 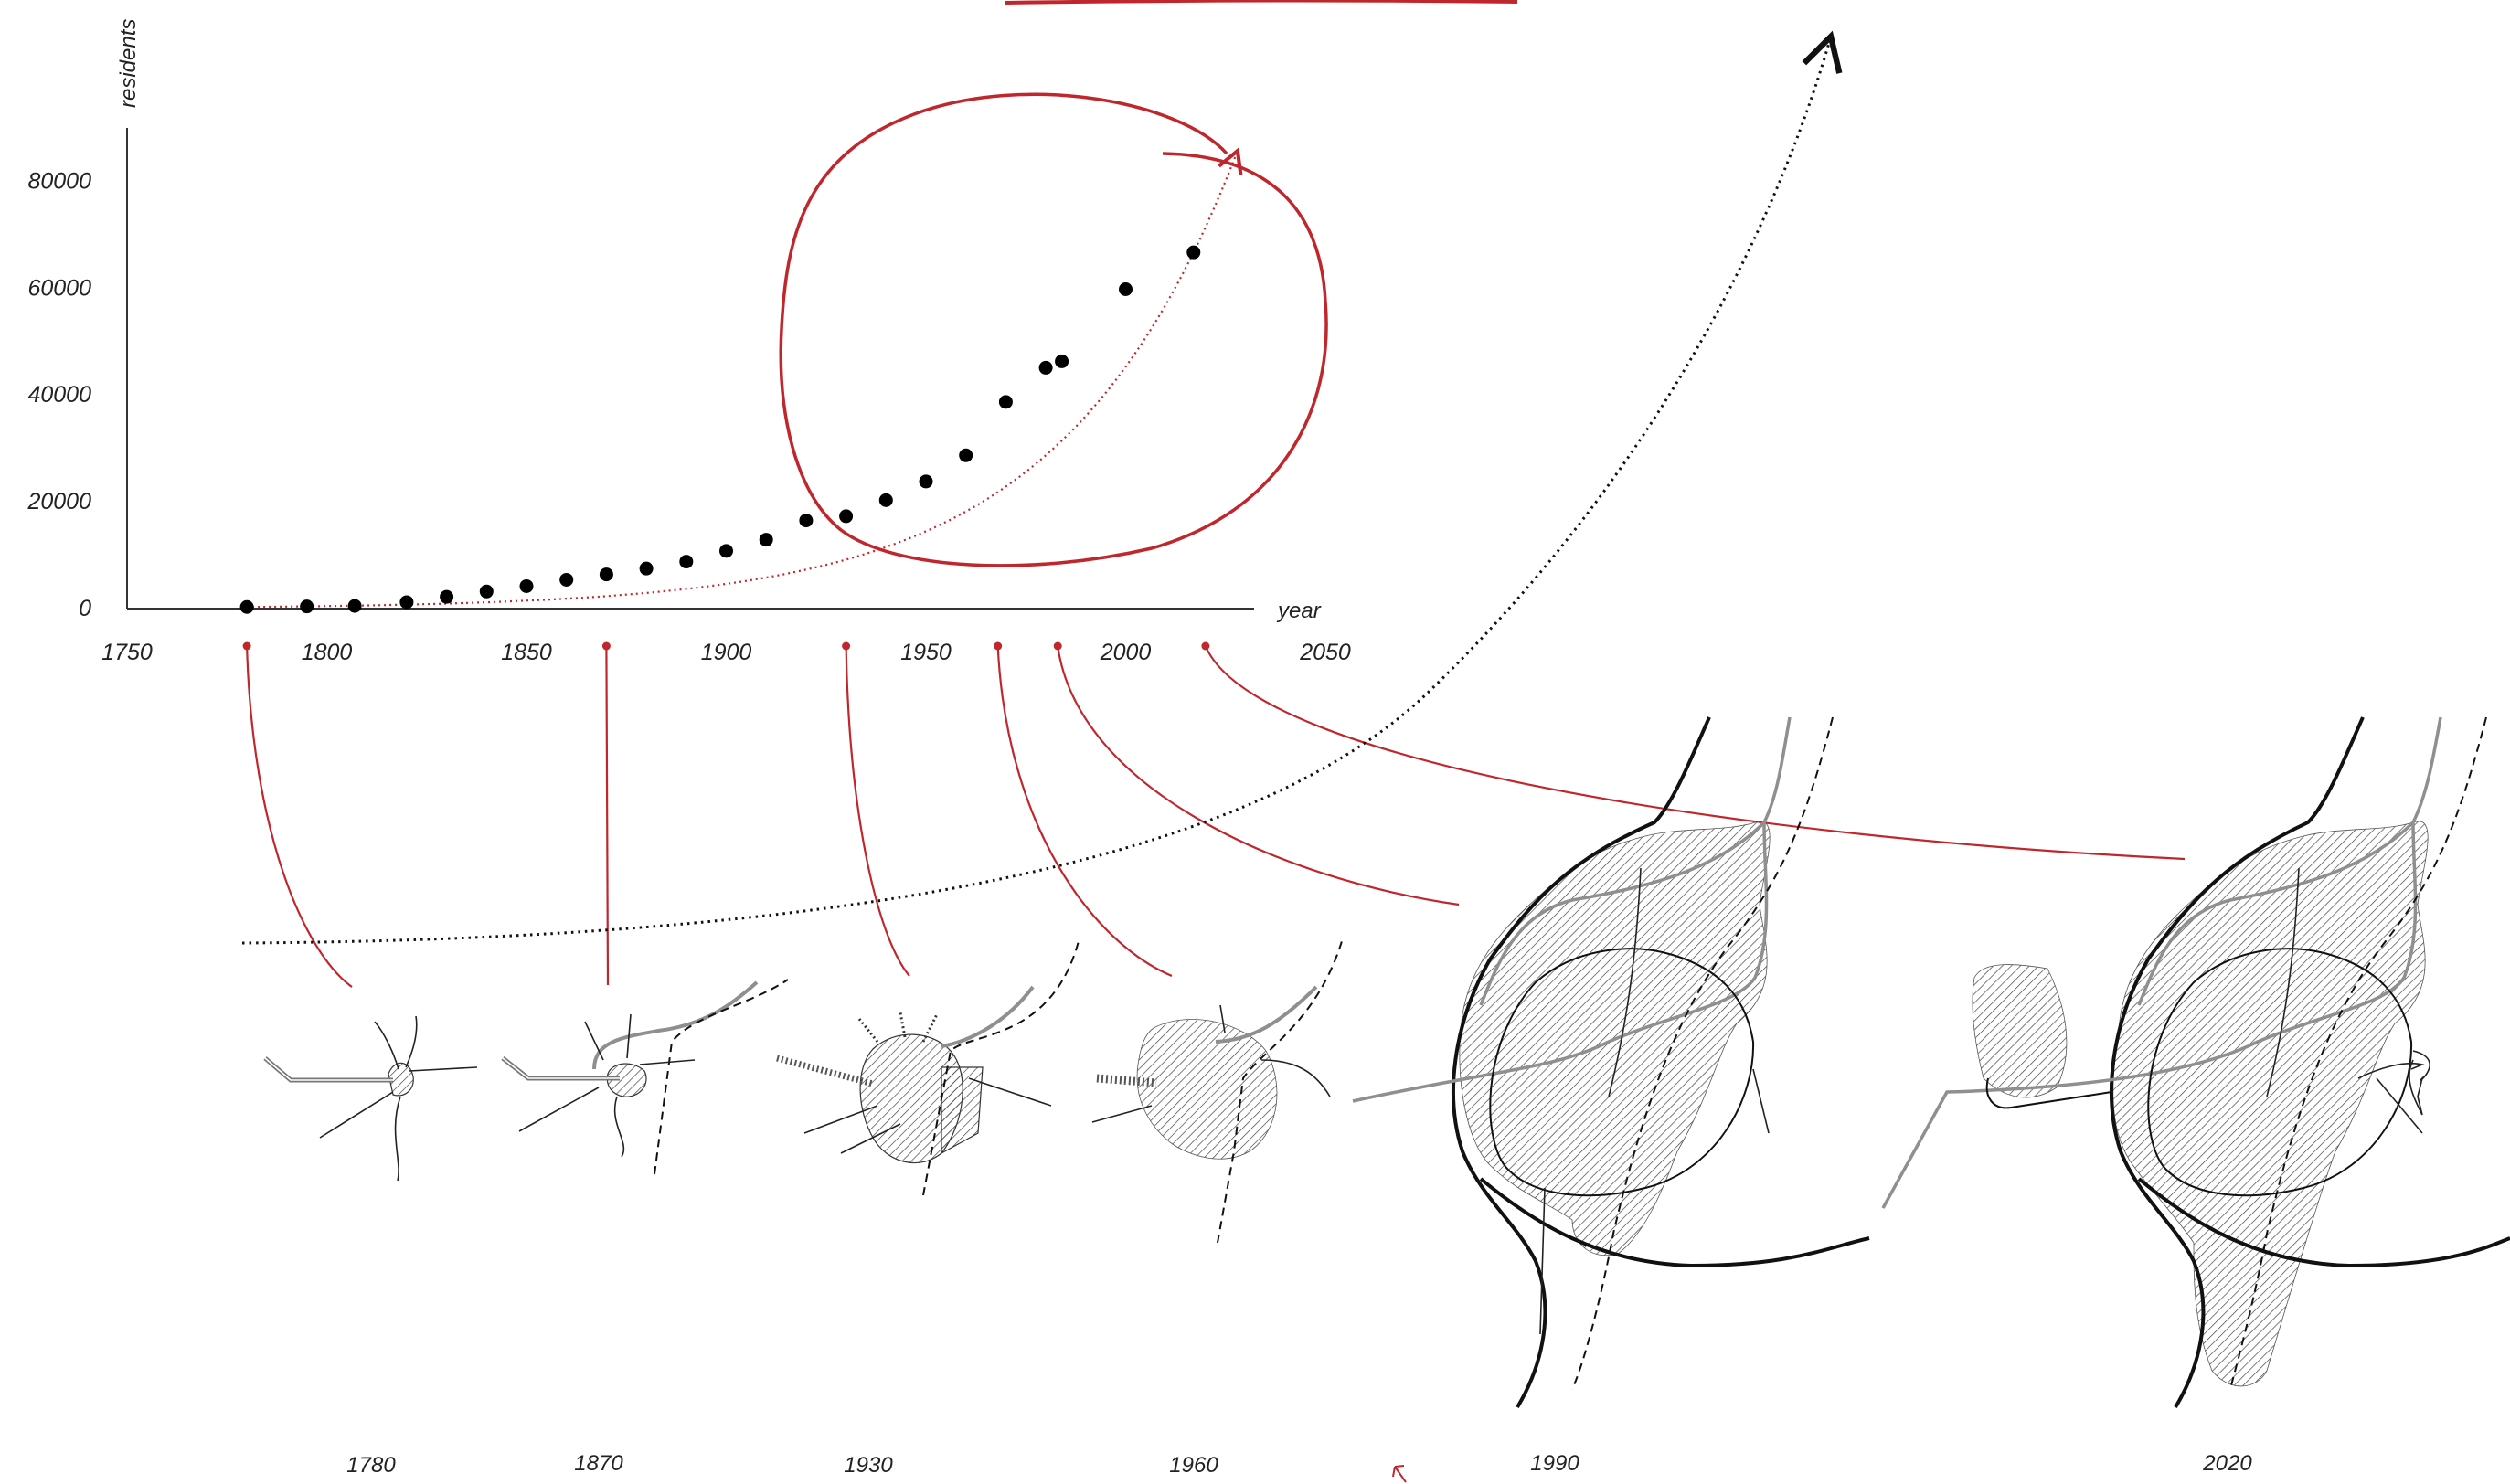 What do you see at coordinates (2195, 1062) in the screenshot?
I see `map-2020` at bounding box center [2195, 1062].